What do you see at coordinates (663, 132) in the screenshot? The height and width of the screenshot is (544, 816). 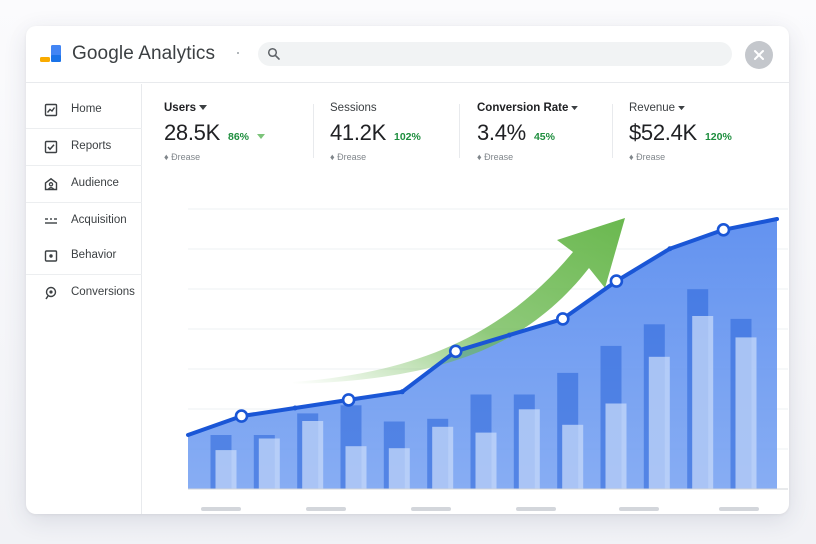 I see `metric-value: $52.4K` at bounding box center [663, 132].